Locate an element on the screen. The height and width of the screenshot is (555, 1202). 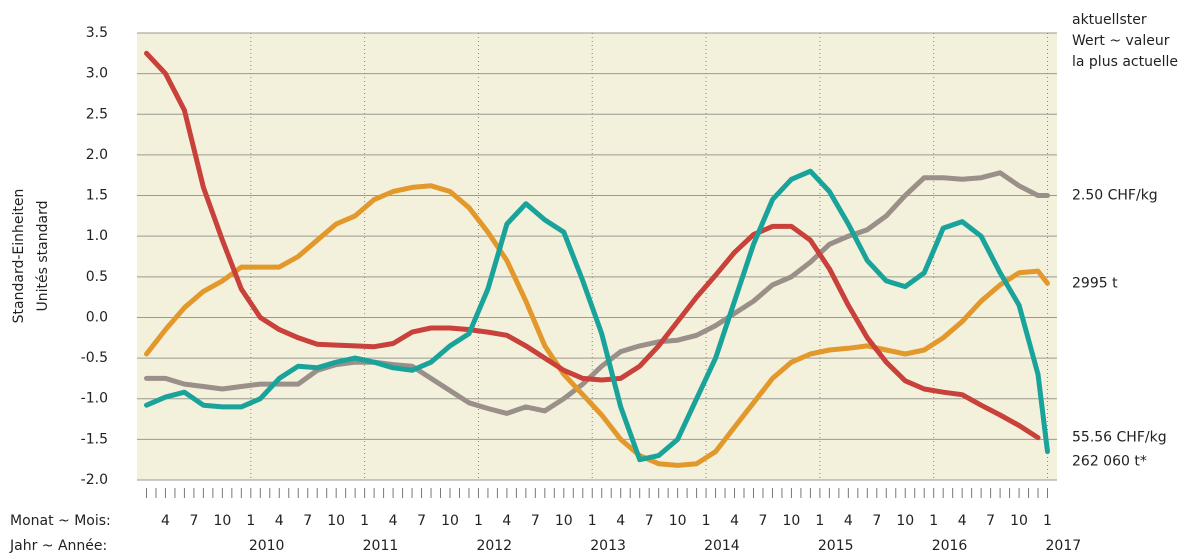
annotation: Wert ~ valeur is located at coordinates (1121, 41).